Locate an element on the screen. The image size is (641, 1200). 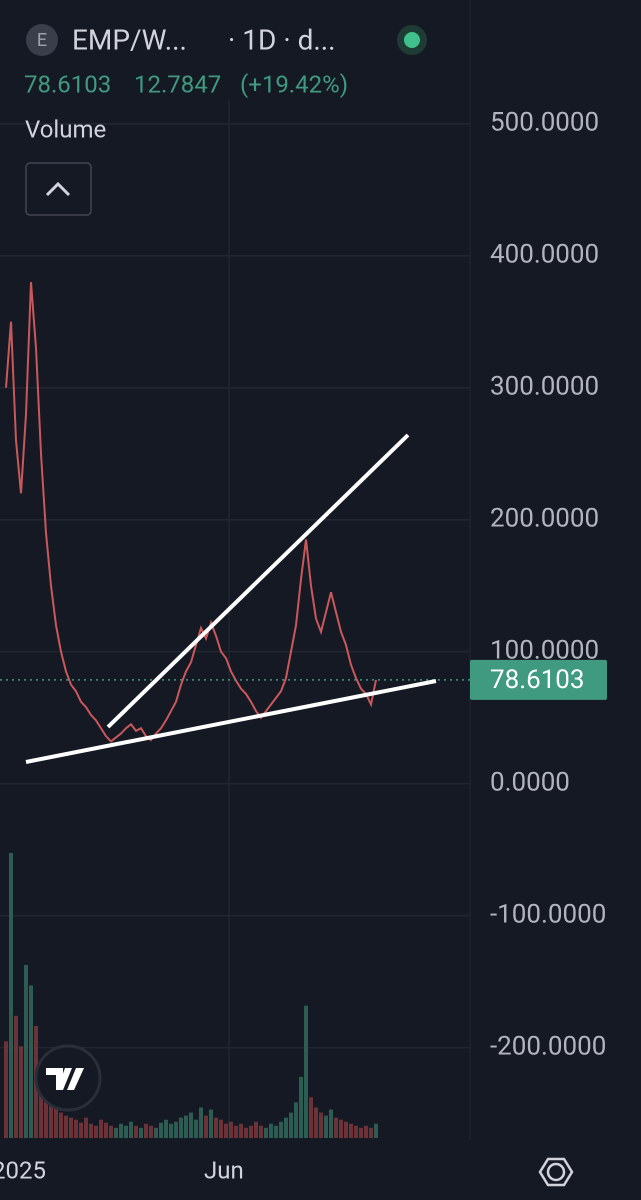
collapse-button is located at coordinates (58, 189).